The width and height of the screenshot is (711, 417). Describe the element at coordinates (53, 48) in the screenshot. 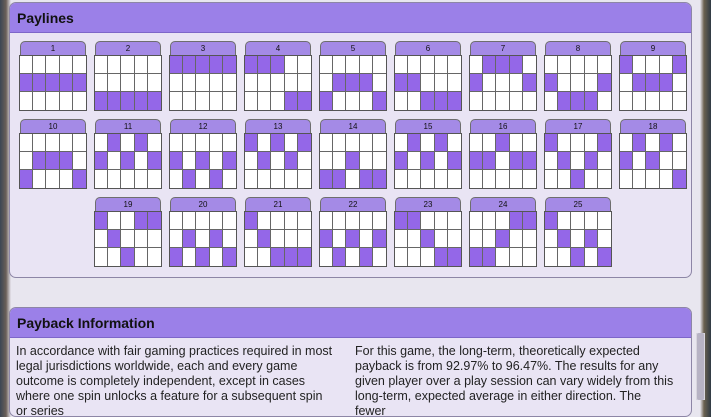

I see `payline-label: 1` at that location.